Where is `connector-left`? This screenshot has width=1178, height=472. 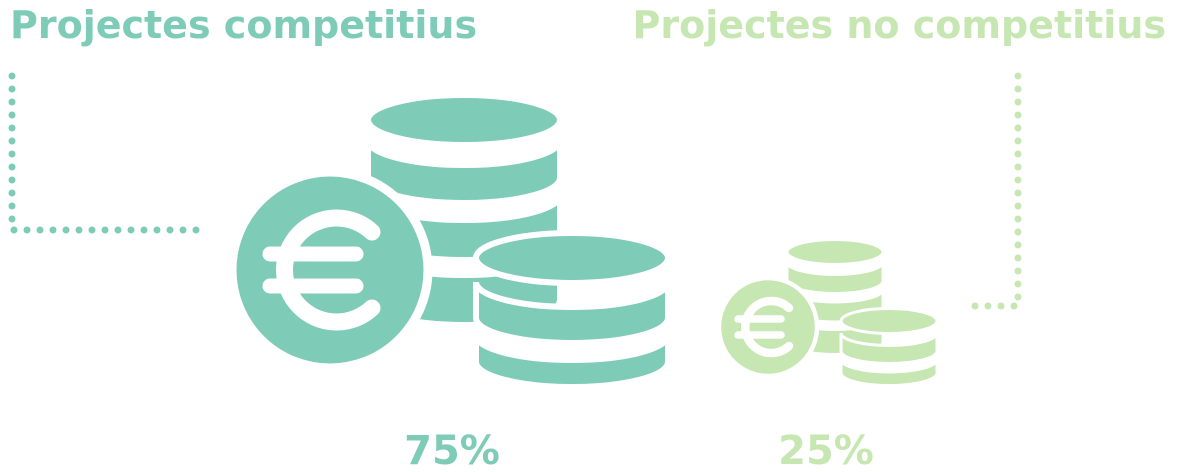
connector-left is located at coordinates (108, 153).